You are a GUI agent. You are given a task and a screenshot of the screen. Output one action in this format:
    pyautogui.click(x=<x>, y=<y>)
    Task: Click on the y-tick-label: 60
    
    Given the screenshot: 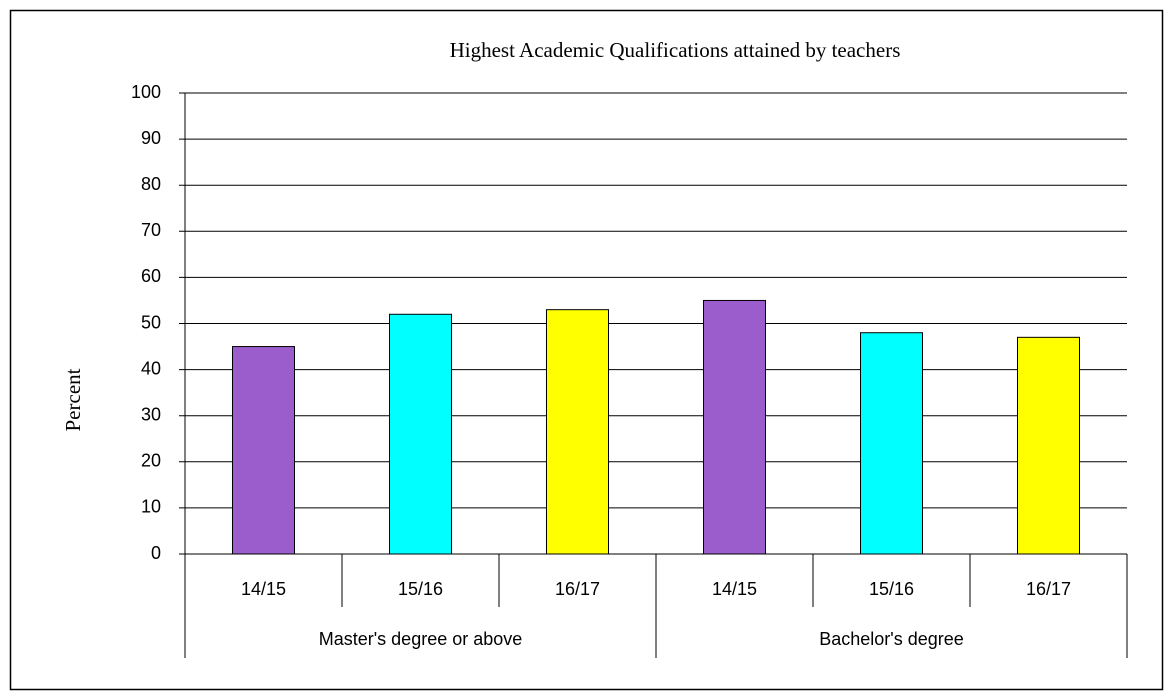 What is the action you would take?
    pyautogui.click(x=151, y=276)
    